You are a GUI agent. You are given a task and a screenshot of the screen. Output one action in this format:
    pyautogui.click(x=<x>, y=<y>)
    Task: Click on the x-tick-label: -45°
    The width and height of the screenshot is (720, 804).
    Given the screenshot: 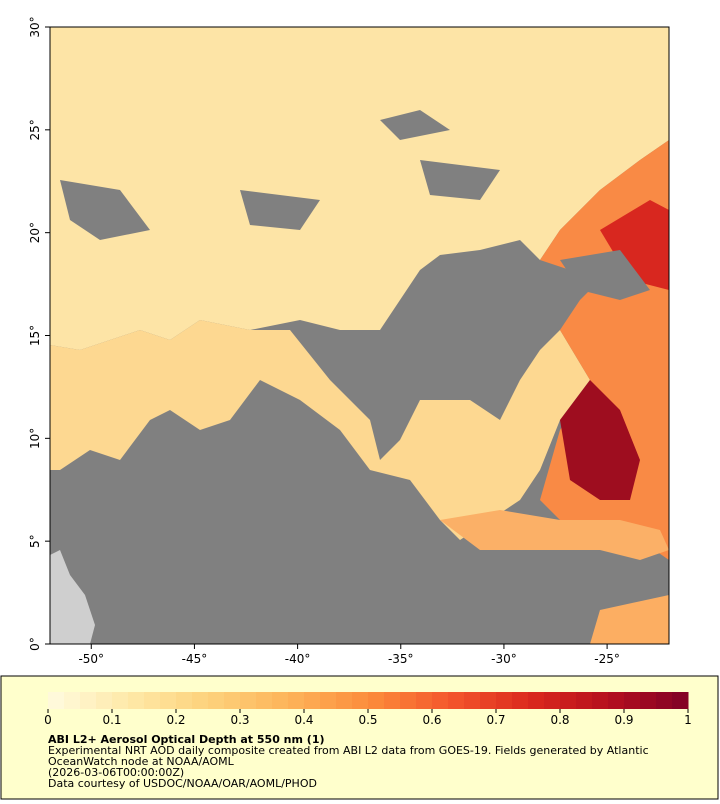 What is the action you would take?
    pyautogui.click(x=195, y=659)
    